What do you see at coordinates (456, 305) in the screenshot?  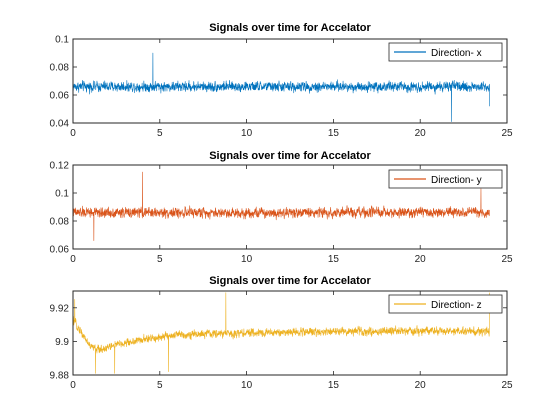 I see `legend-label: Direction- z` at bounding box center [456, 305].